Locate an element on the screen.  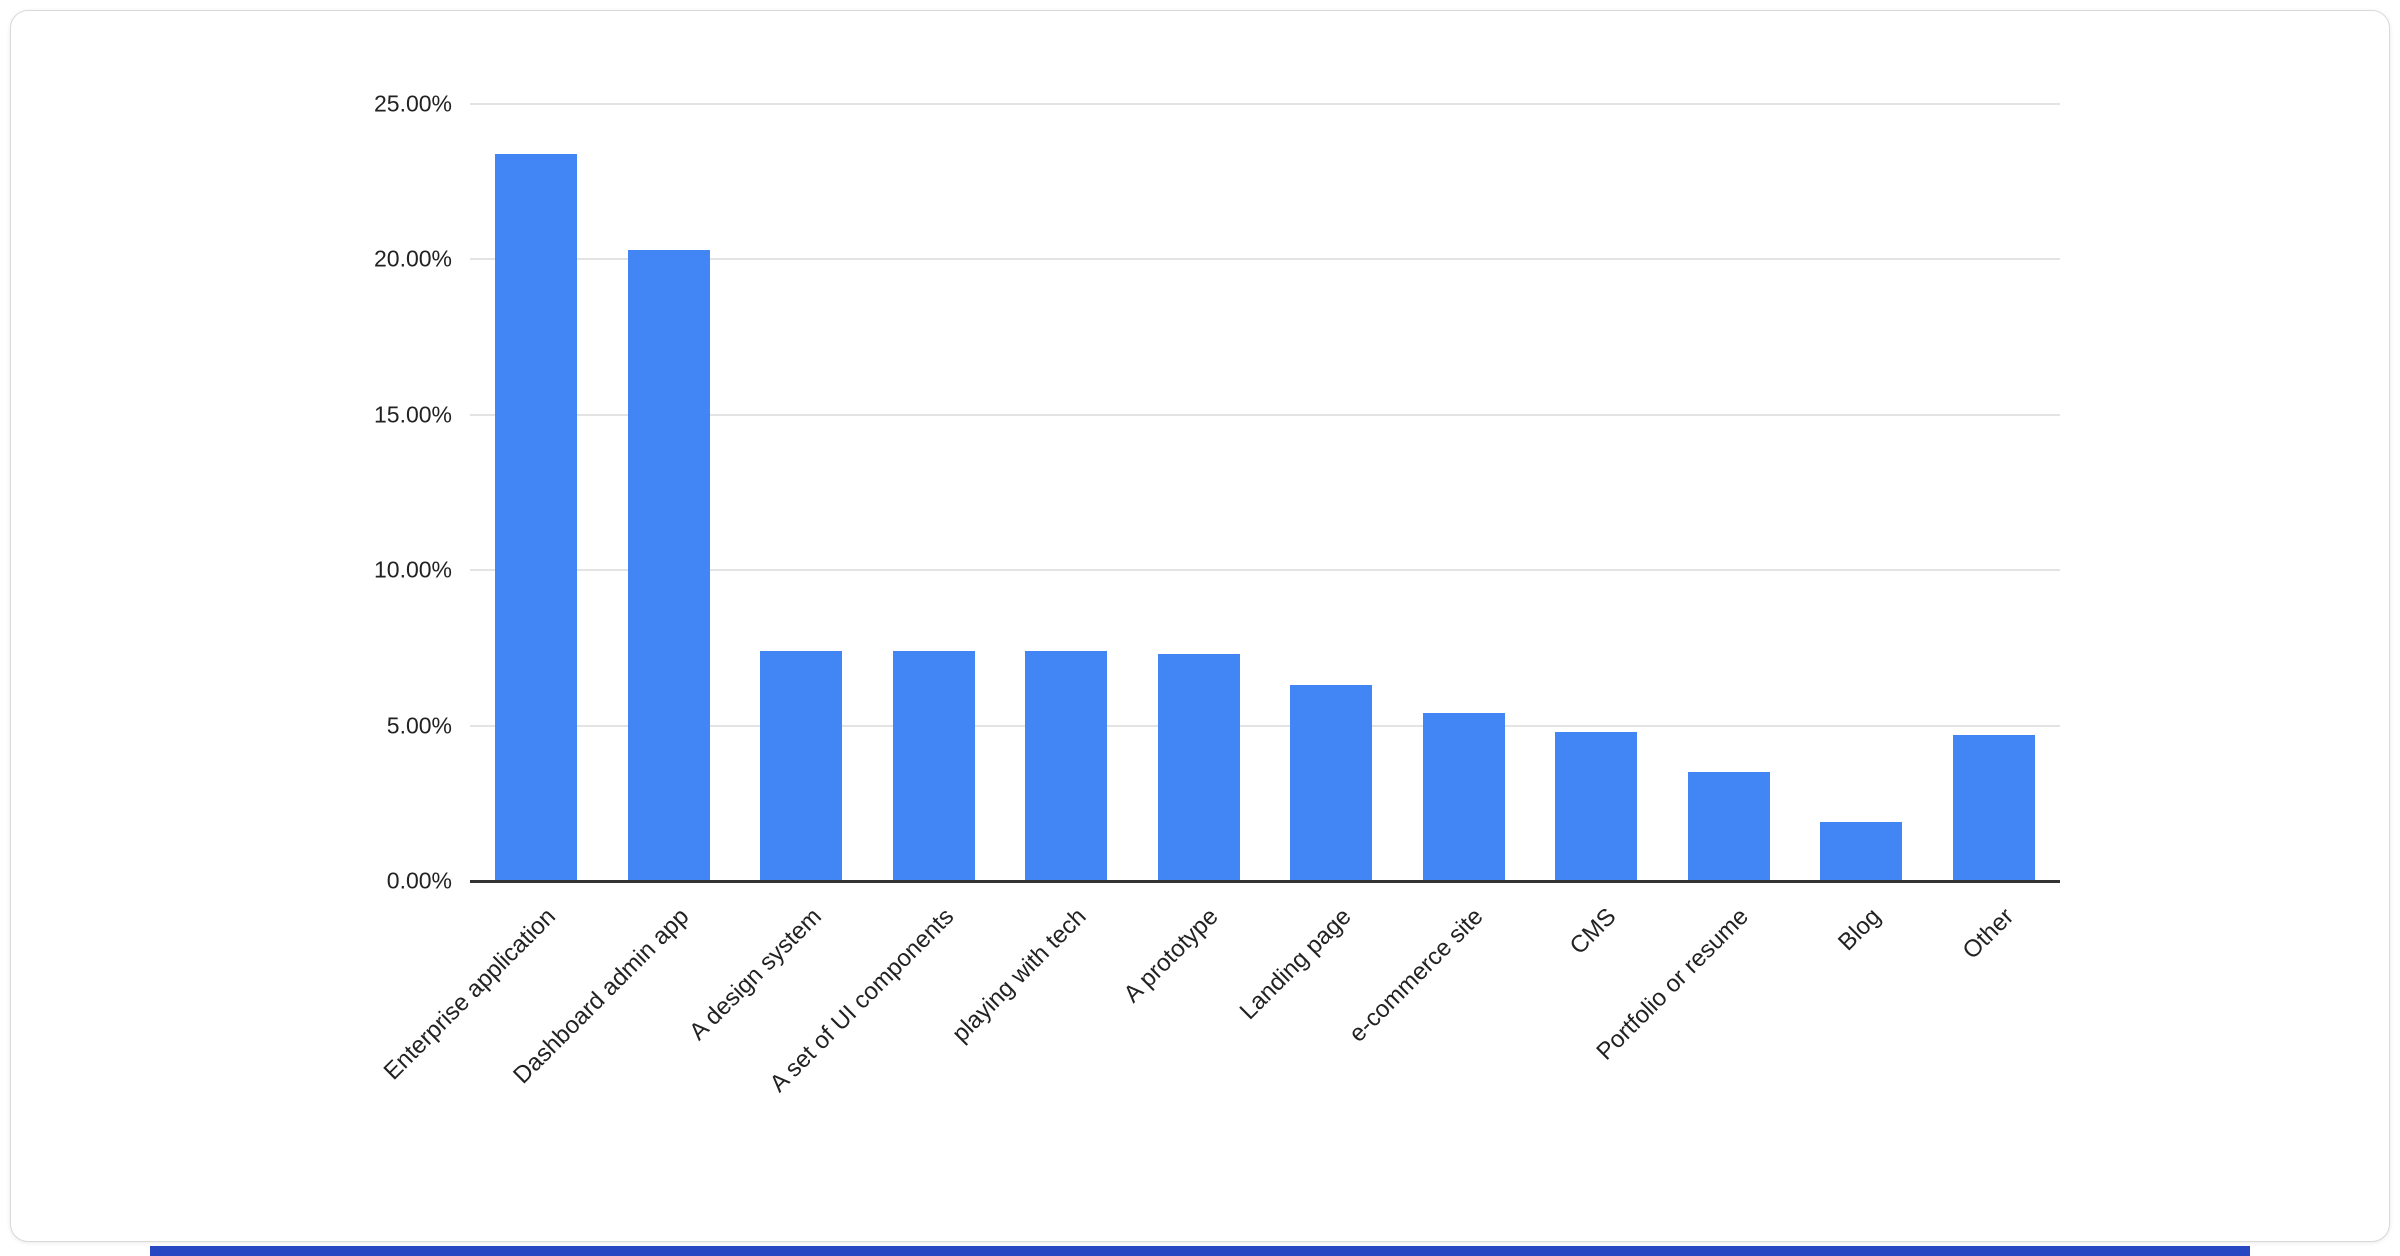
bar-dashboard-admin-app is located at coordinates (669, 565).